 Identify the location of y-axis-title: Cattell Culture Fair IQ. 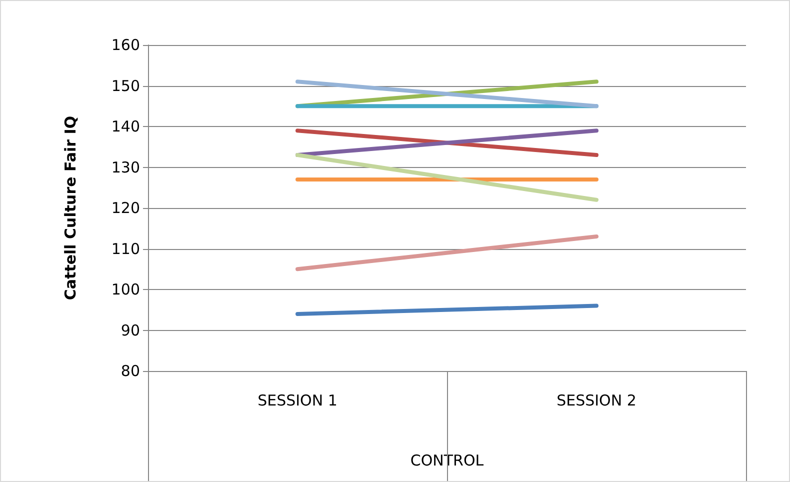
(71, 208).